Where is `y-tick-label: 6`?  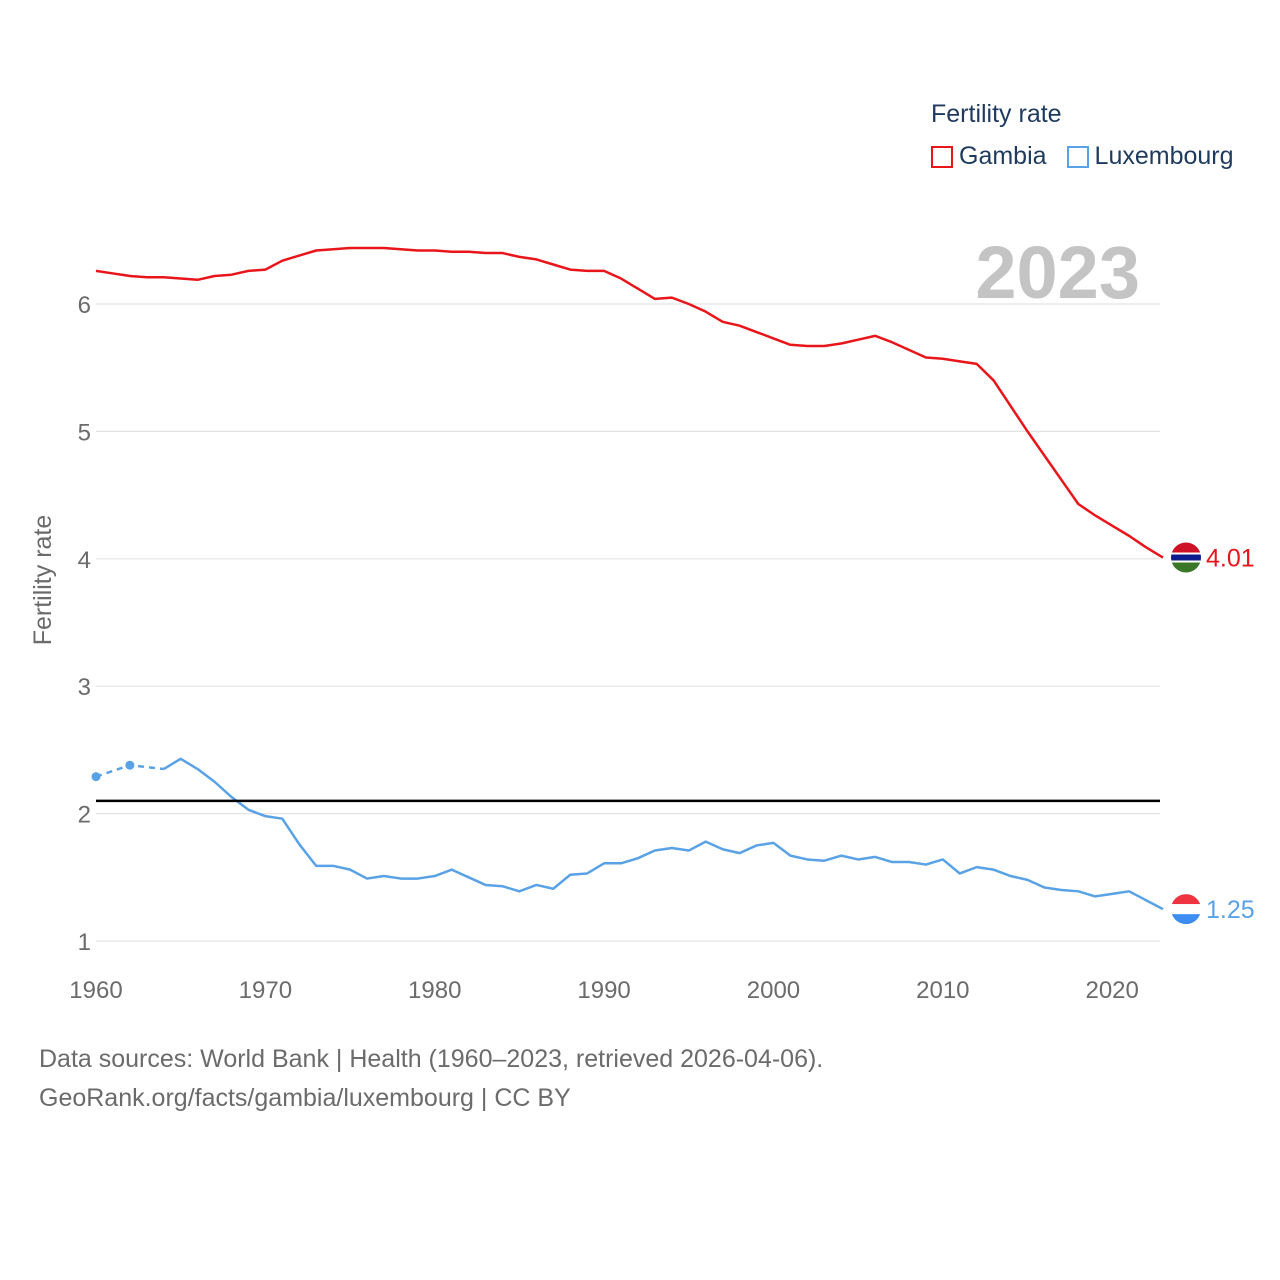 y-tick-label: 6 is located at coordinates (84, 305).